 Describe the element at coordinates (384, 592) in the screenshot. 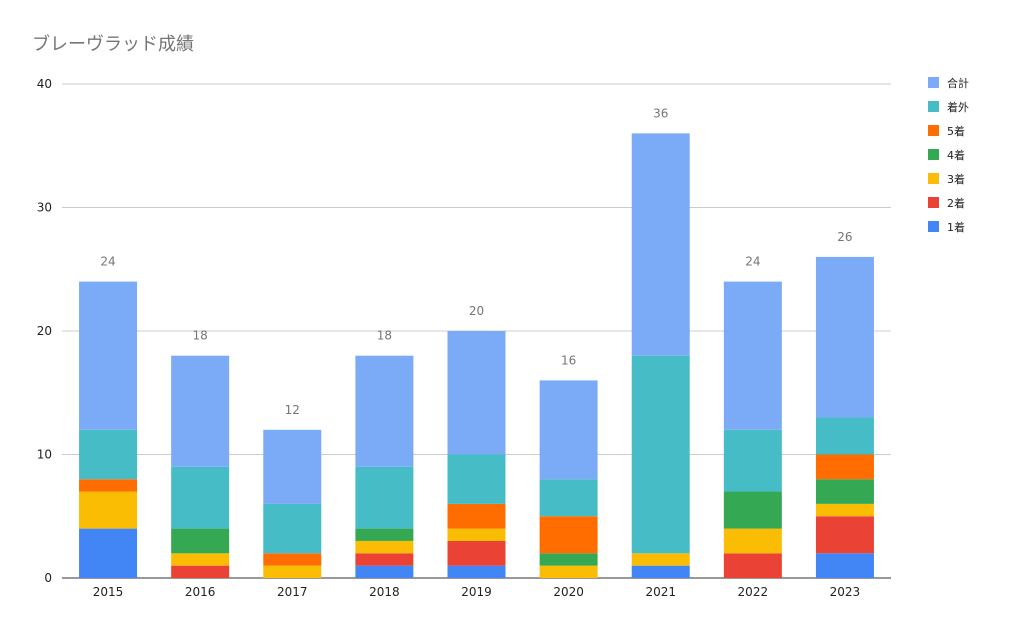

I see `x-tick-label: 2018` at that location.